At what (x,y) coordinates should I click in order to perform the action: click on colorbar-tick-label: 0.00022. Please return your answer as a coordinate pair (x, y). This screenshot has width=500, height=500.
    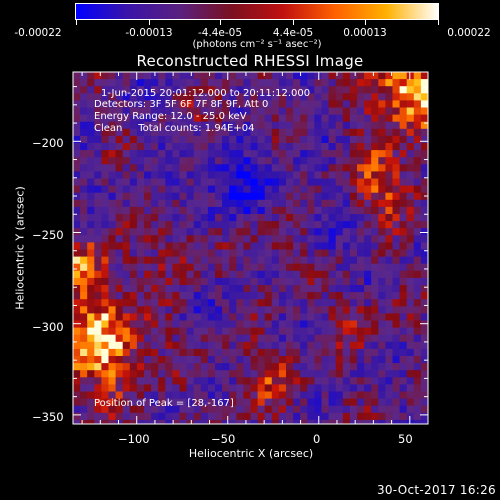
    Looking at the image, I should click on (469, 33).